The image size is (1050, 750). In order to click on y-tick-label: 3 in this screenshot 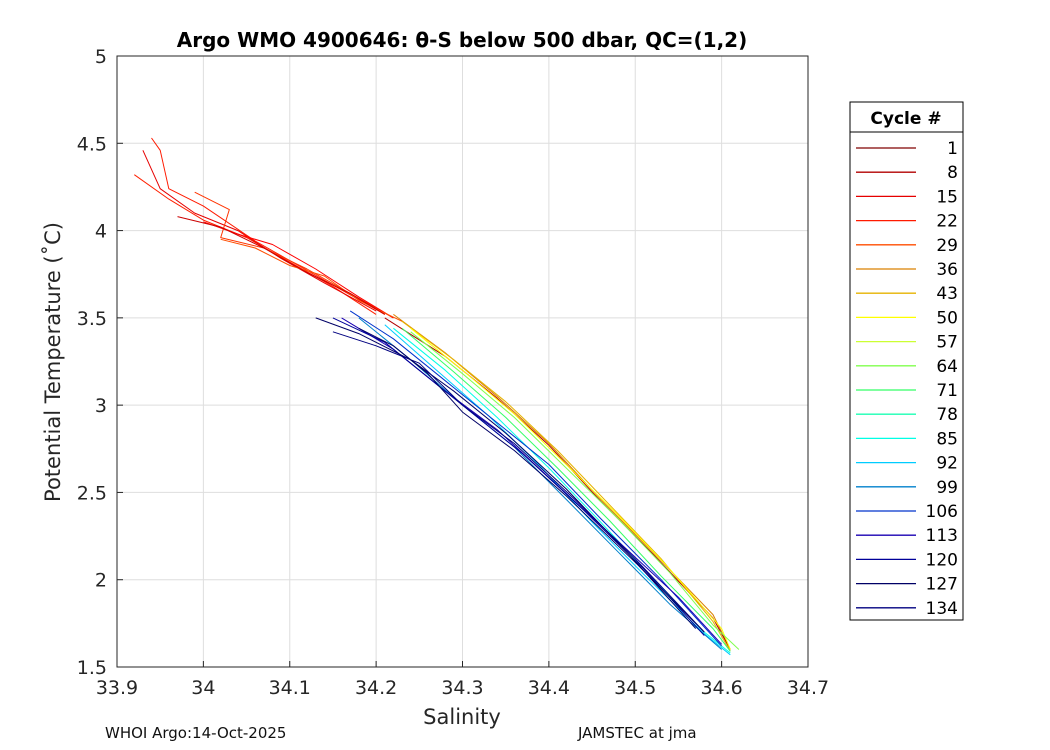, I will do `click(101, 406)`.